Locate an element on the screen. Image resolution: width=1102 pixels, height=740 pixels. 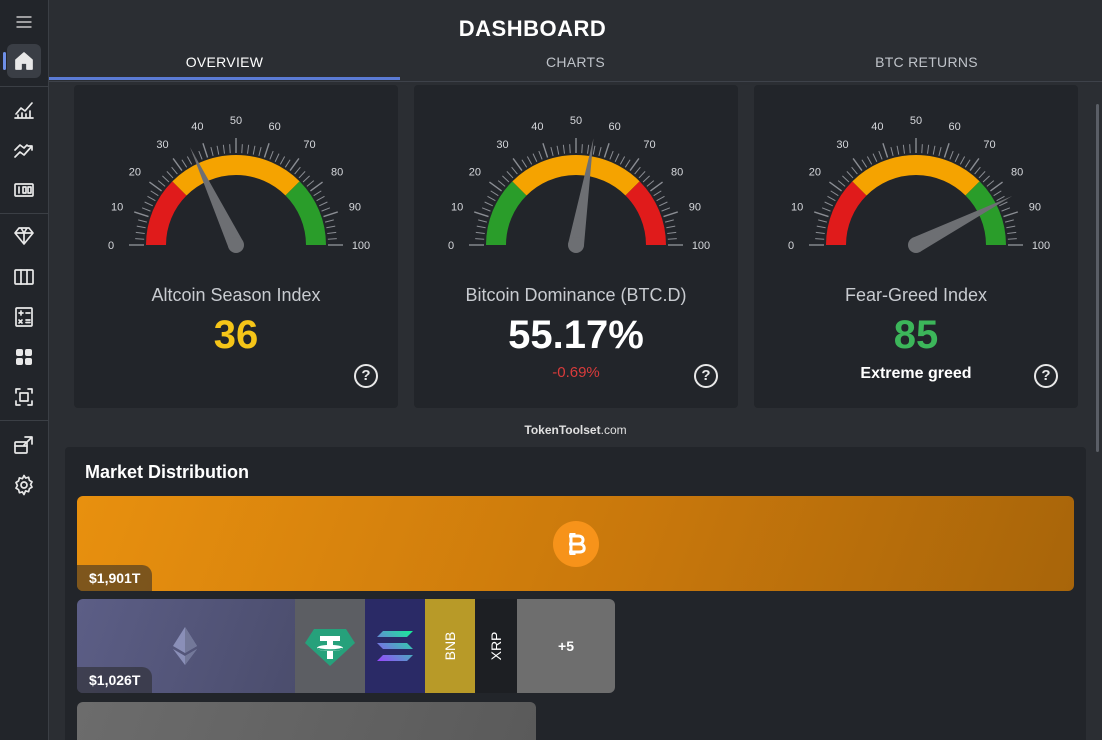
ethereum-logo-icon is located at coordinates (185, 646).